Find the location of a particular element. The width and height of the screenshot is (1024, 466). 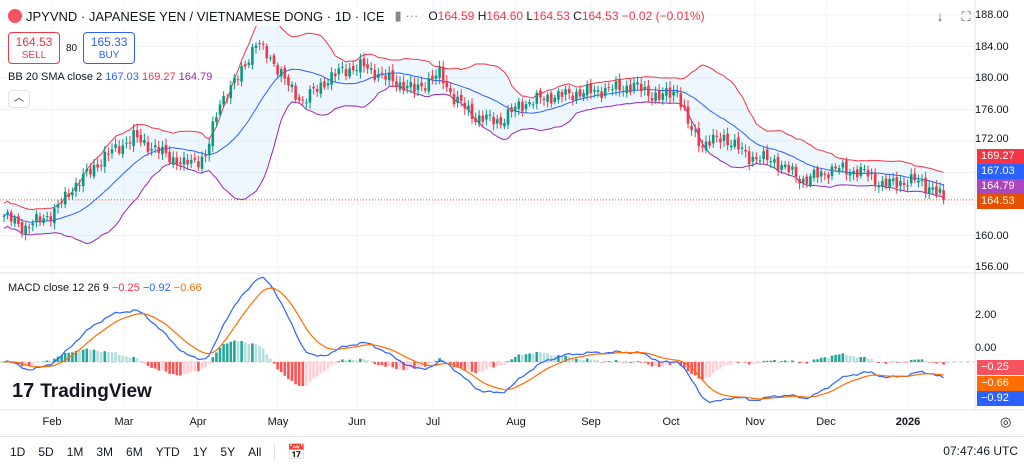

sell-button: 164.53 SELL is located at coordinates (34, 48).